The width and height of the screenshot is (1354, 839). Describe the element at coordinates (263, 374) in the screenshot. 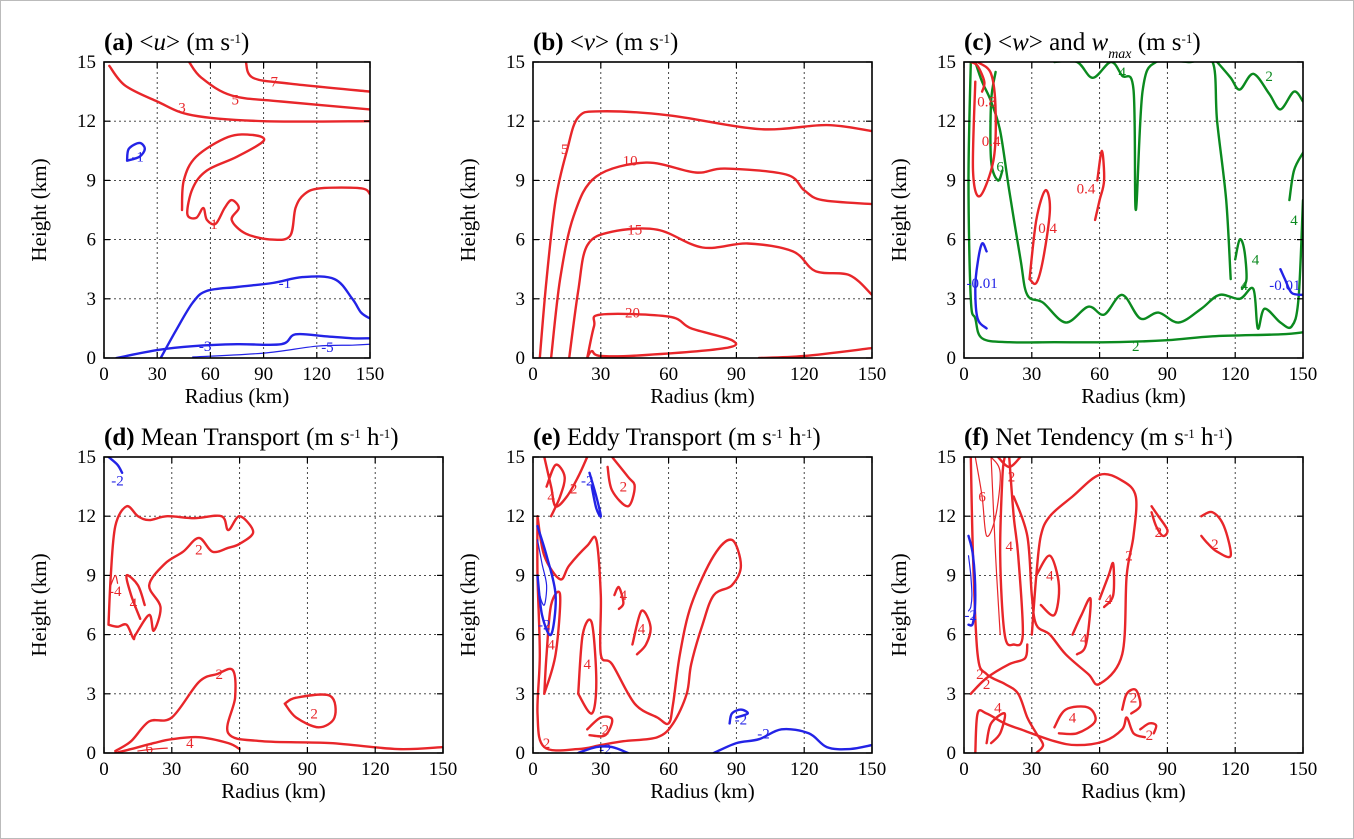

I see `x-tick-label: 90` at that location.